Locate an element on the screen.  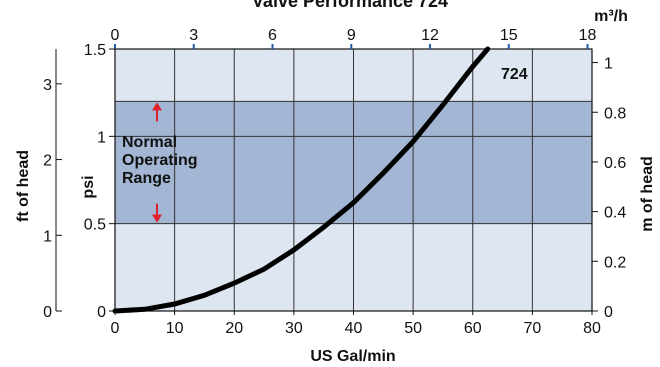
m-tick-label: 0.4 is located at coordinates (615, 213).